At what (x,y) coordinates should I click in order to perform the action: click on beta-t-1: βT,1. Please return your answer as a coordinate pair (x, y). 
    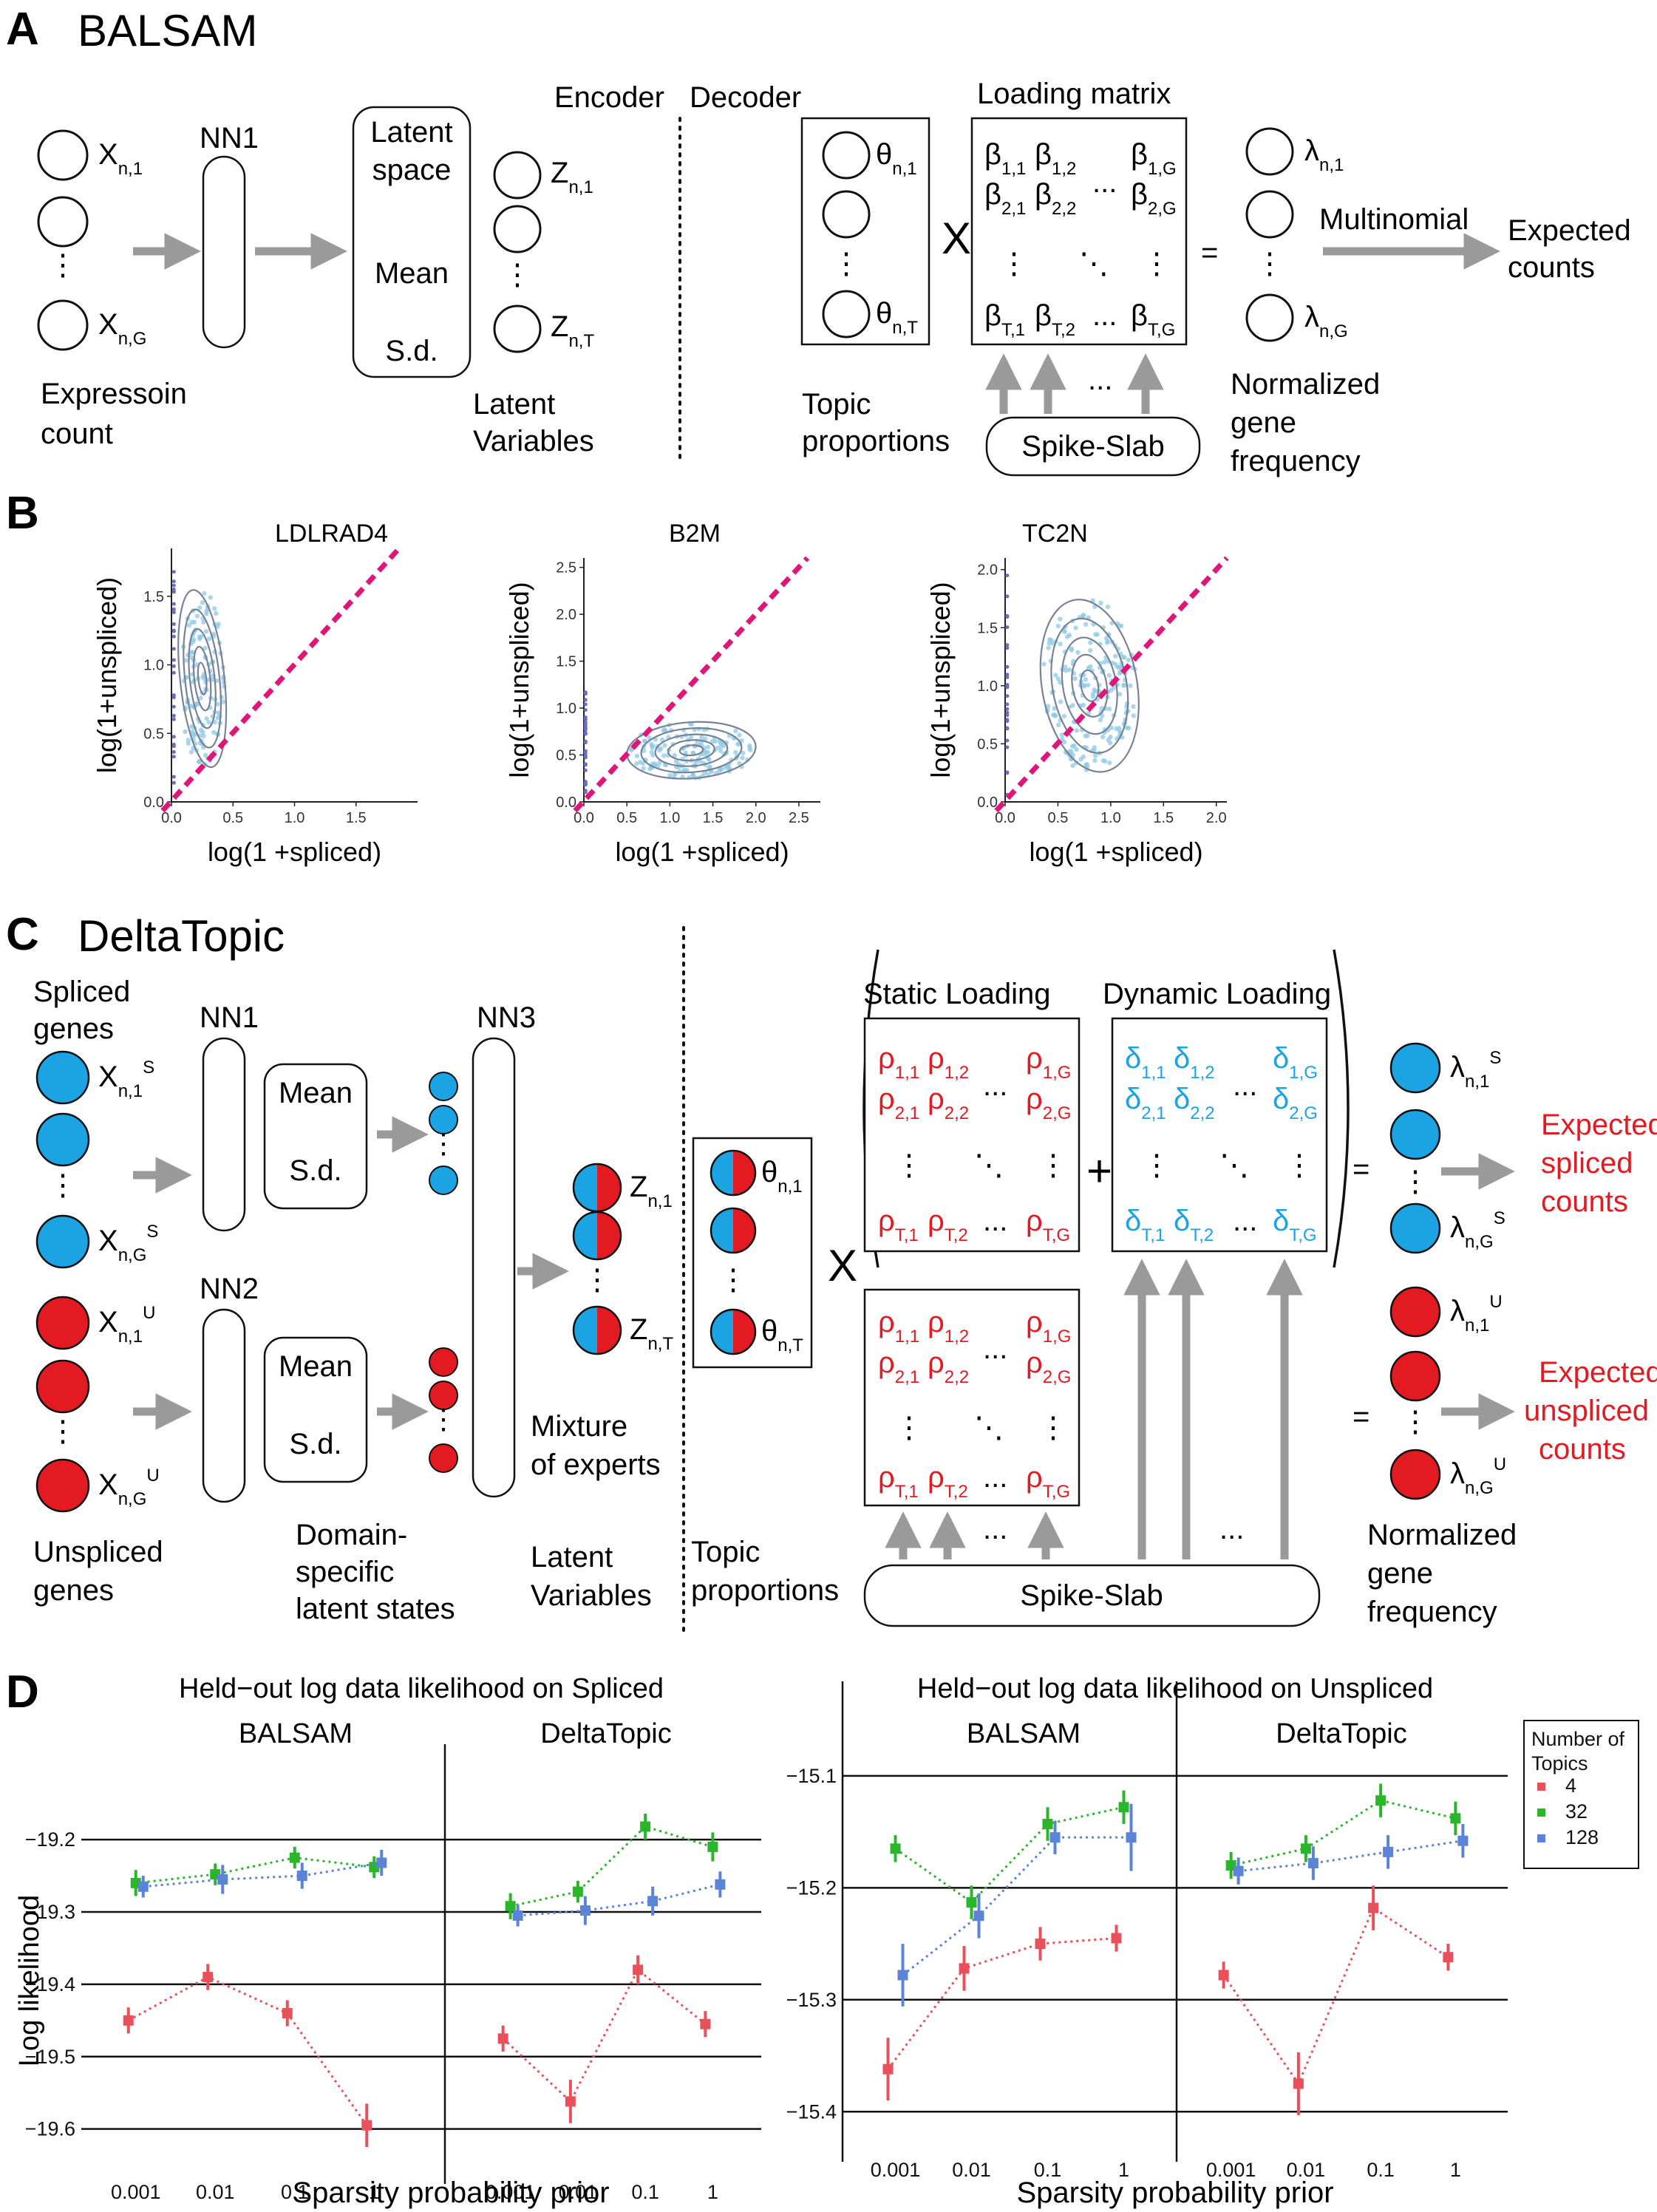
    Looking at the image, I should click on (1004, 319).